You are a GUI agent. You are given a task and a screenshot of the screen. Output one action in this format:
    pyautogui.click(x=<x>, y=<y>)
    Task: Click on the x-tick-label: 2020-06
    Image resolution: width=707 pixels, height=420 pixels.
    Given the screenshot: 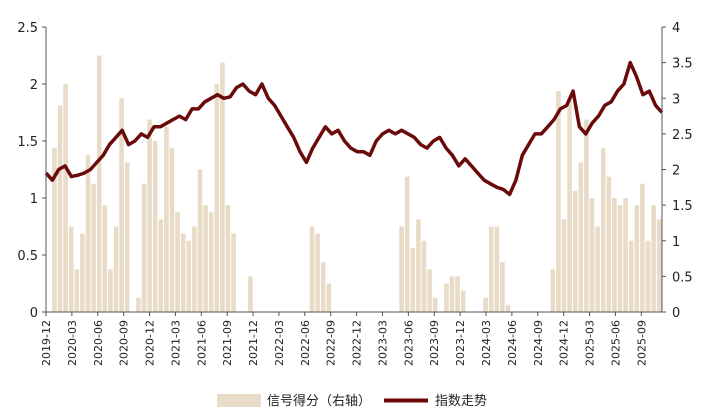 What is the action you would take?
    pyautogui.click(x=98, y=343)
    